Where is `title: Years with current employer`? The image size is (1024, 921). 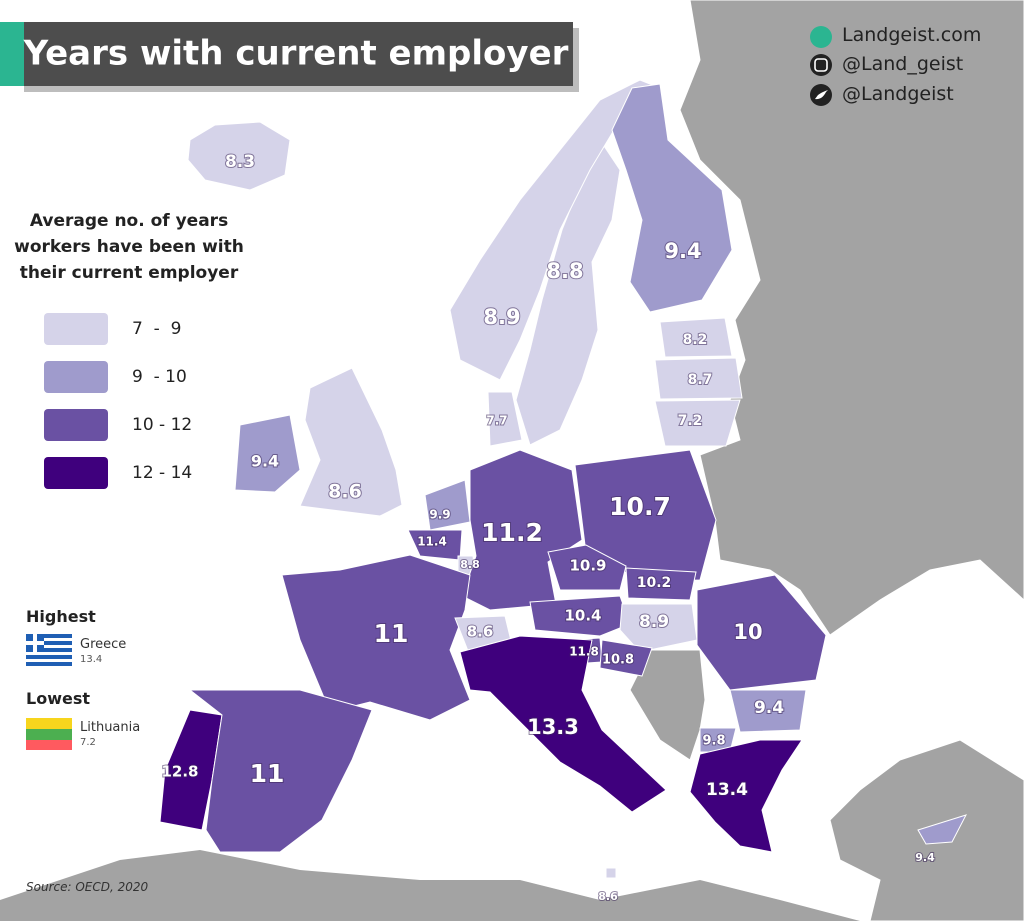
title: Years with current employer is located at coordinates (296, 54).